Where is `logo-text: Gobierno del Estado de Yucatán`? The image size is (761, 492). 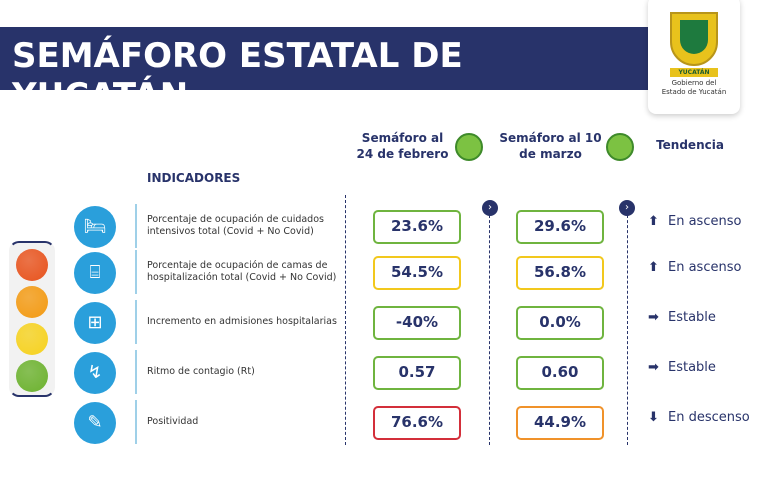 logo-text: Gobierno del Estado de Yucatán is located at coordinates (694, 87).